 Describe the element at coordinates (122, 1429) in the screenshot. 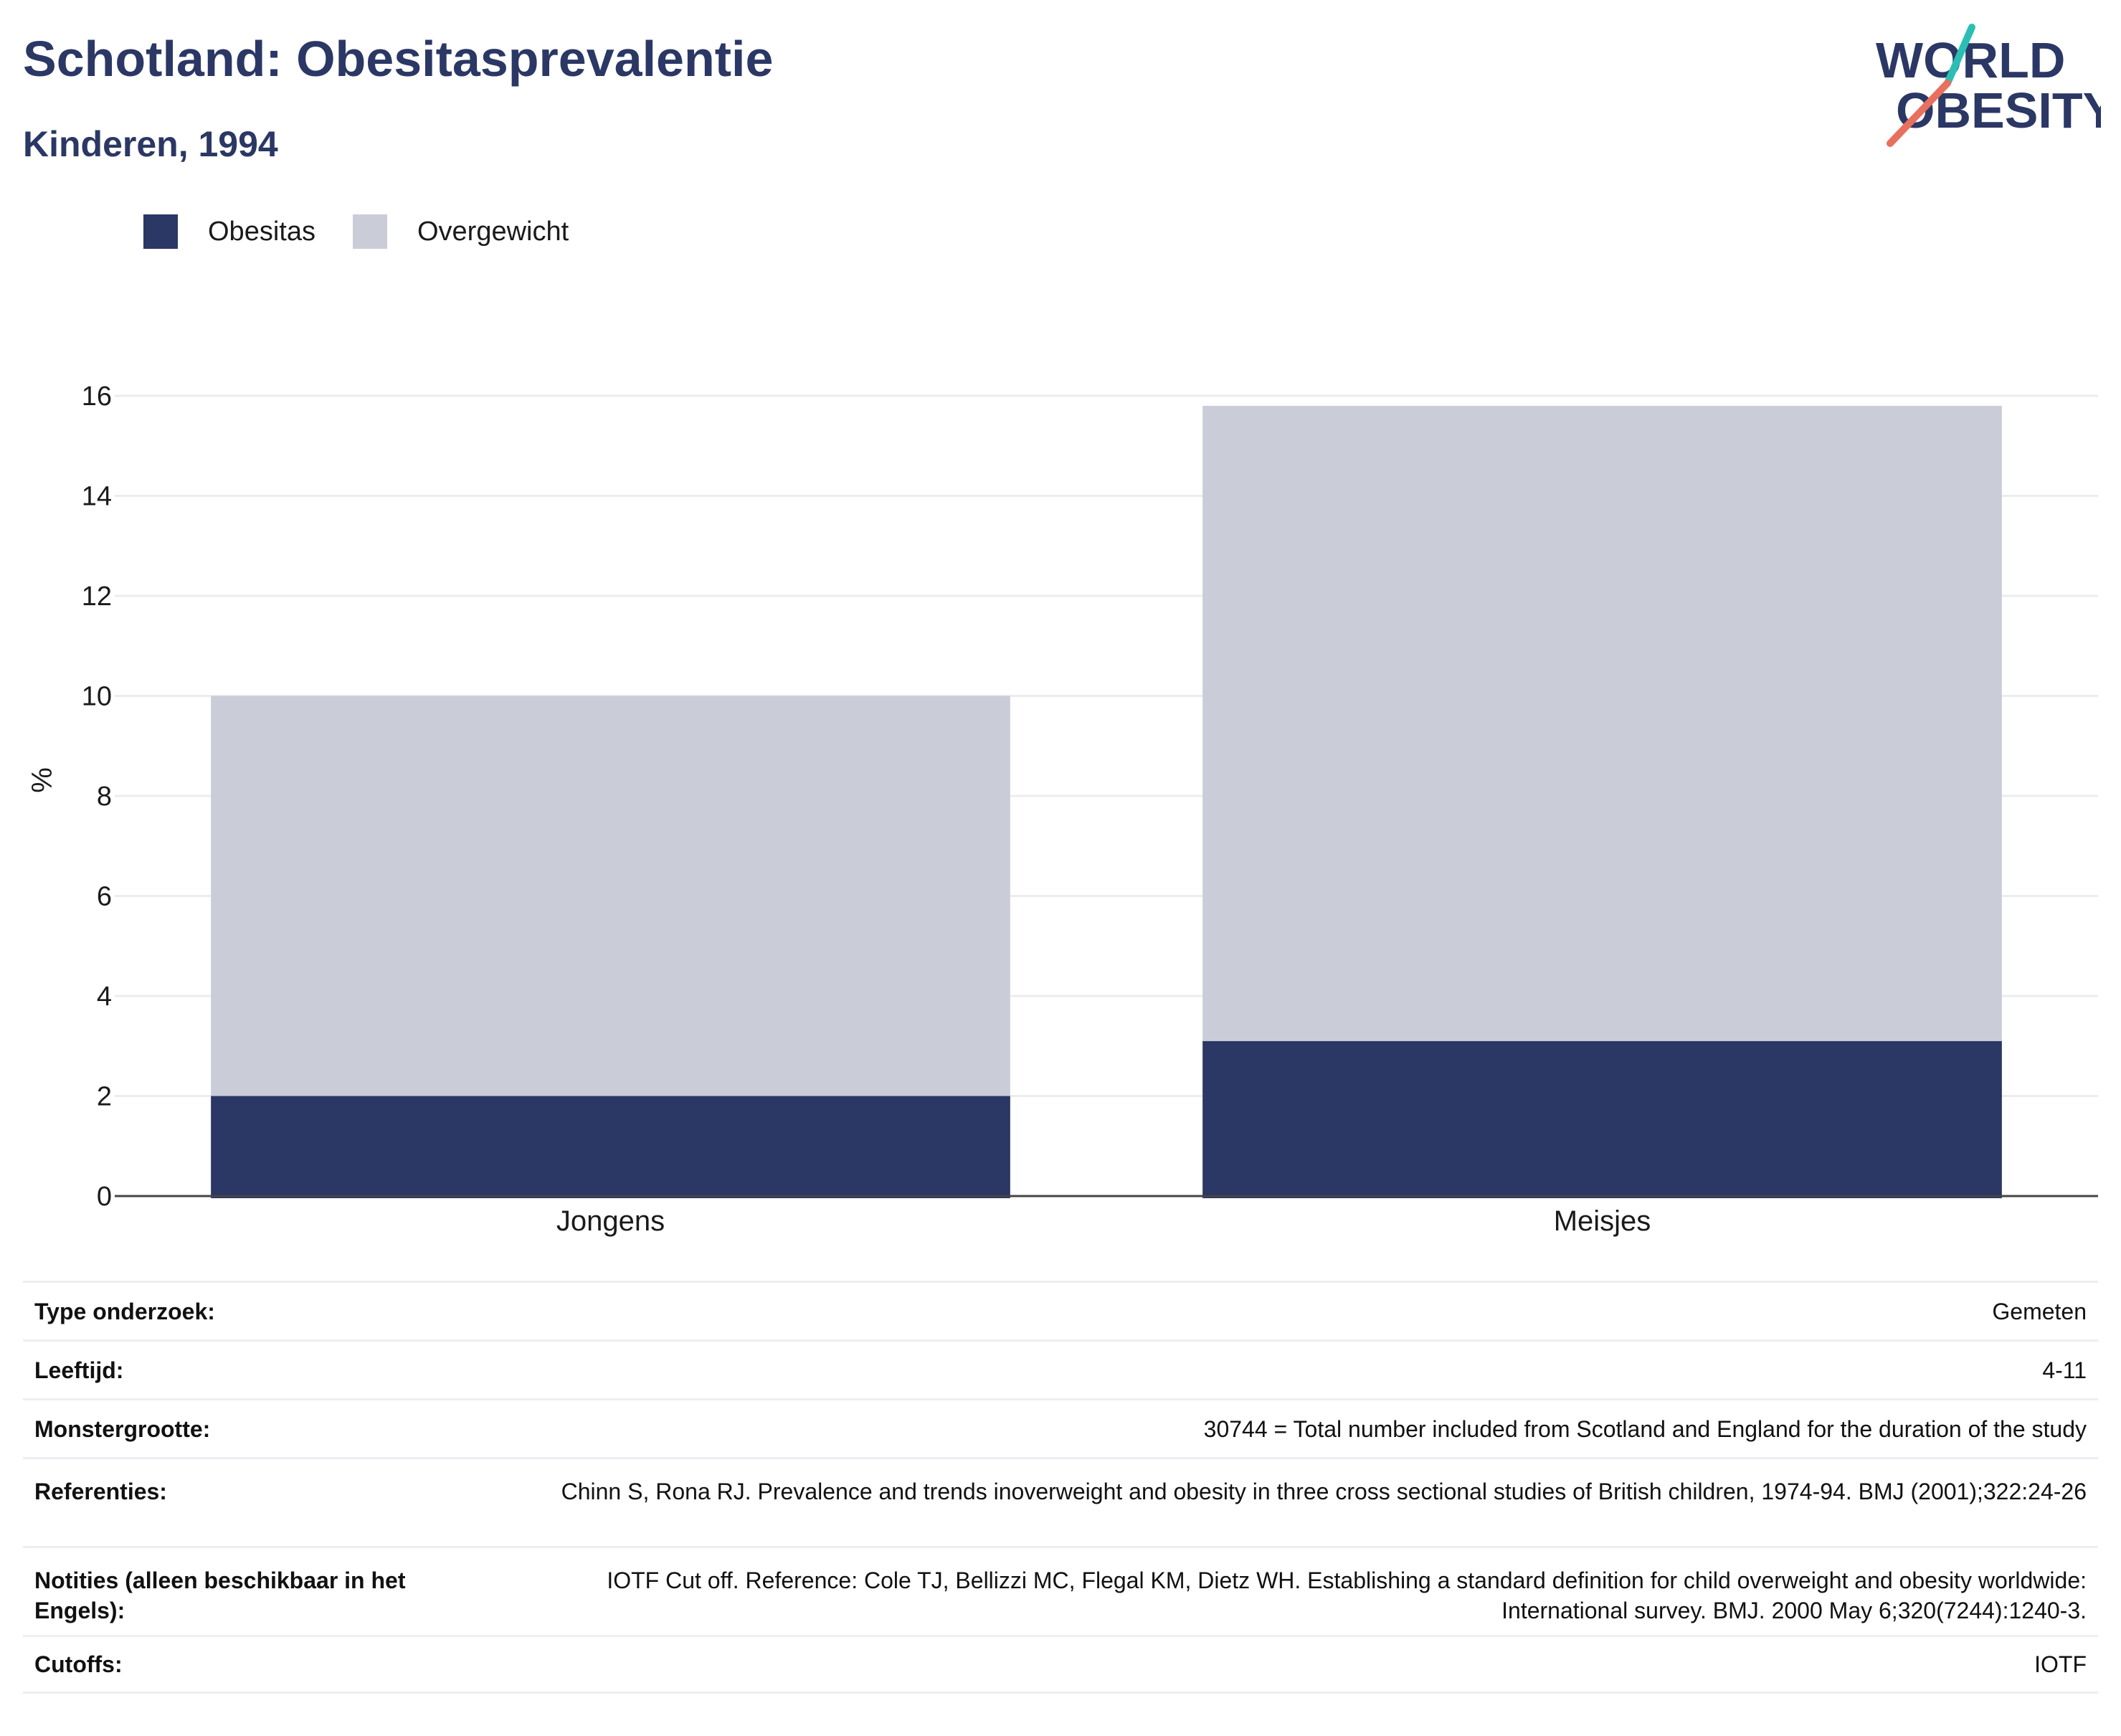

I see `row-key: Monstergrootte:` at that location.